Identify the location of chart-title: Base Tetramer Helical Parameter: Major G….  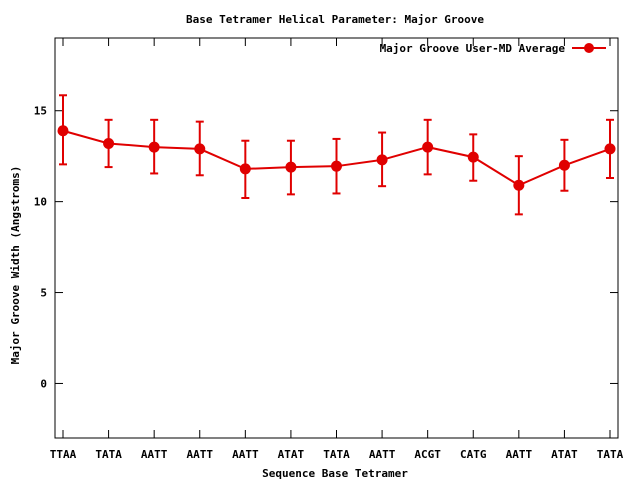
(335, 19).